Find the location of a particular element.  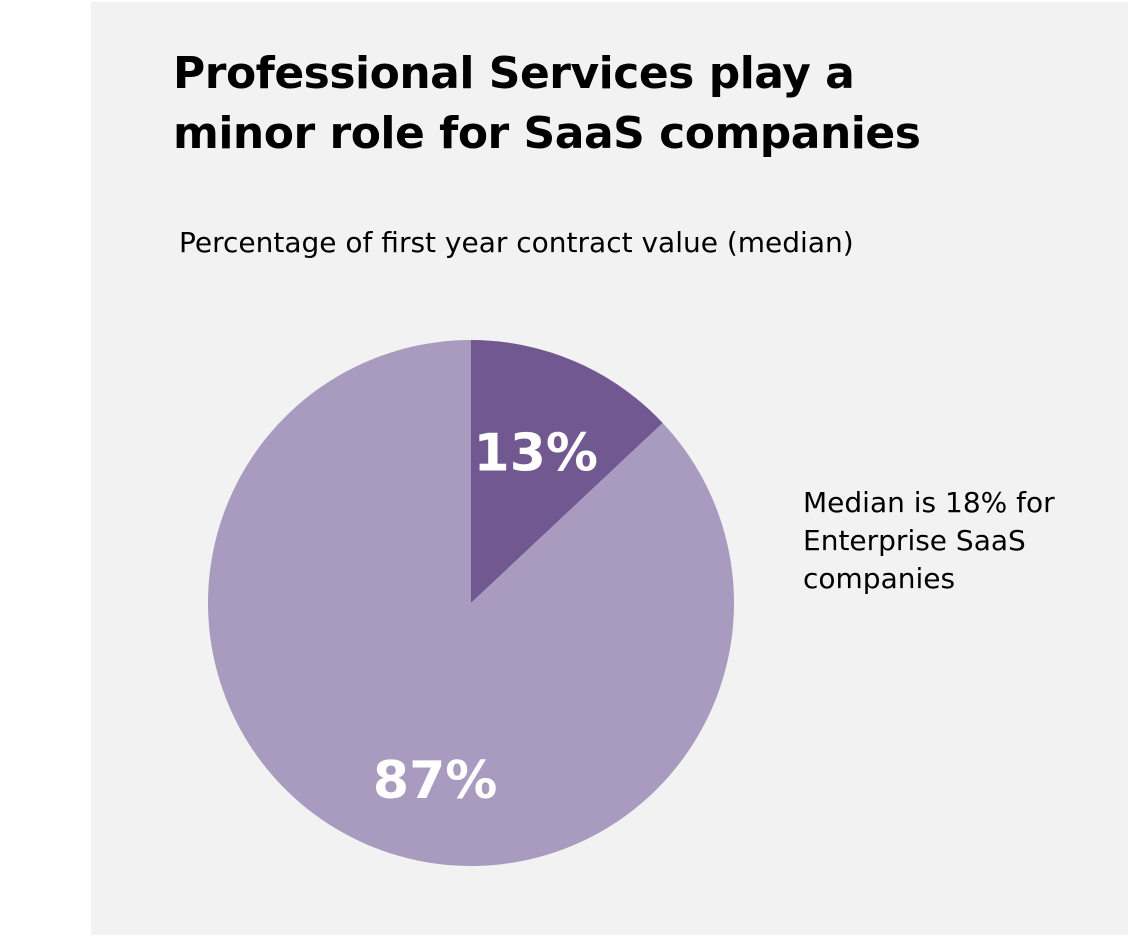

pie-slice-13pct is located at coordinates (567, 471).